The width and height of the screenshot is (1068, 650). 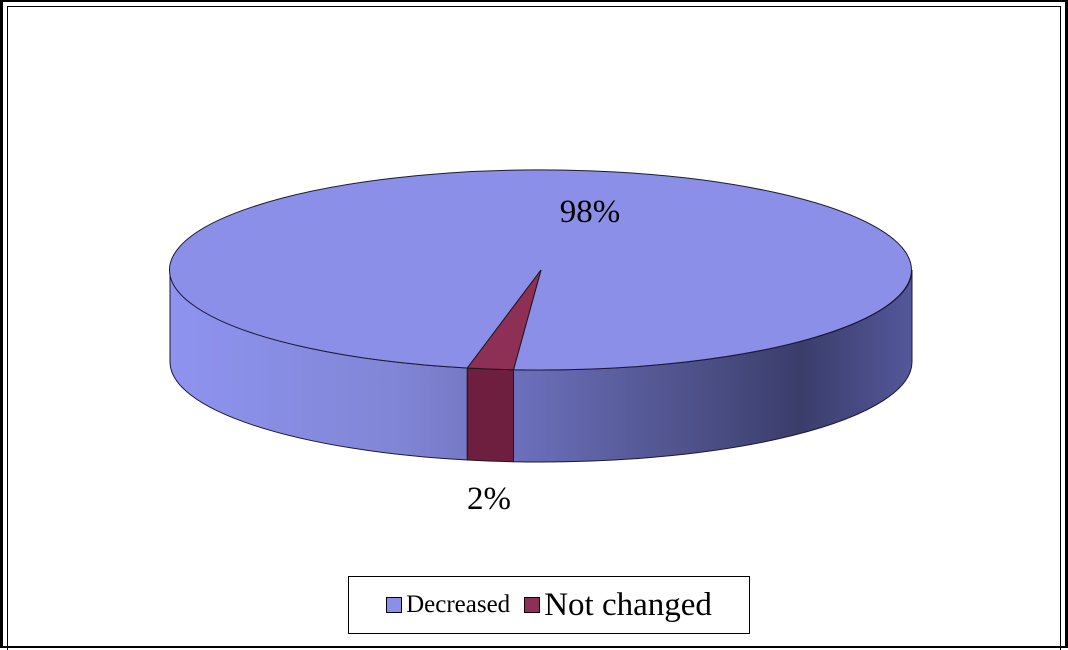 What do you see at coordinates (504, 320) in the screenshot?
I see `pie-slice-not-changed` at bounding box center [504, 320].